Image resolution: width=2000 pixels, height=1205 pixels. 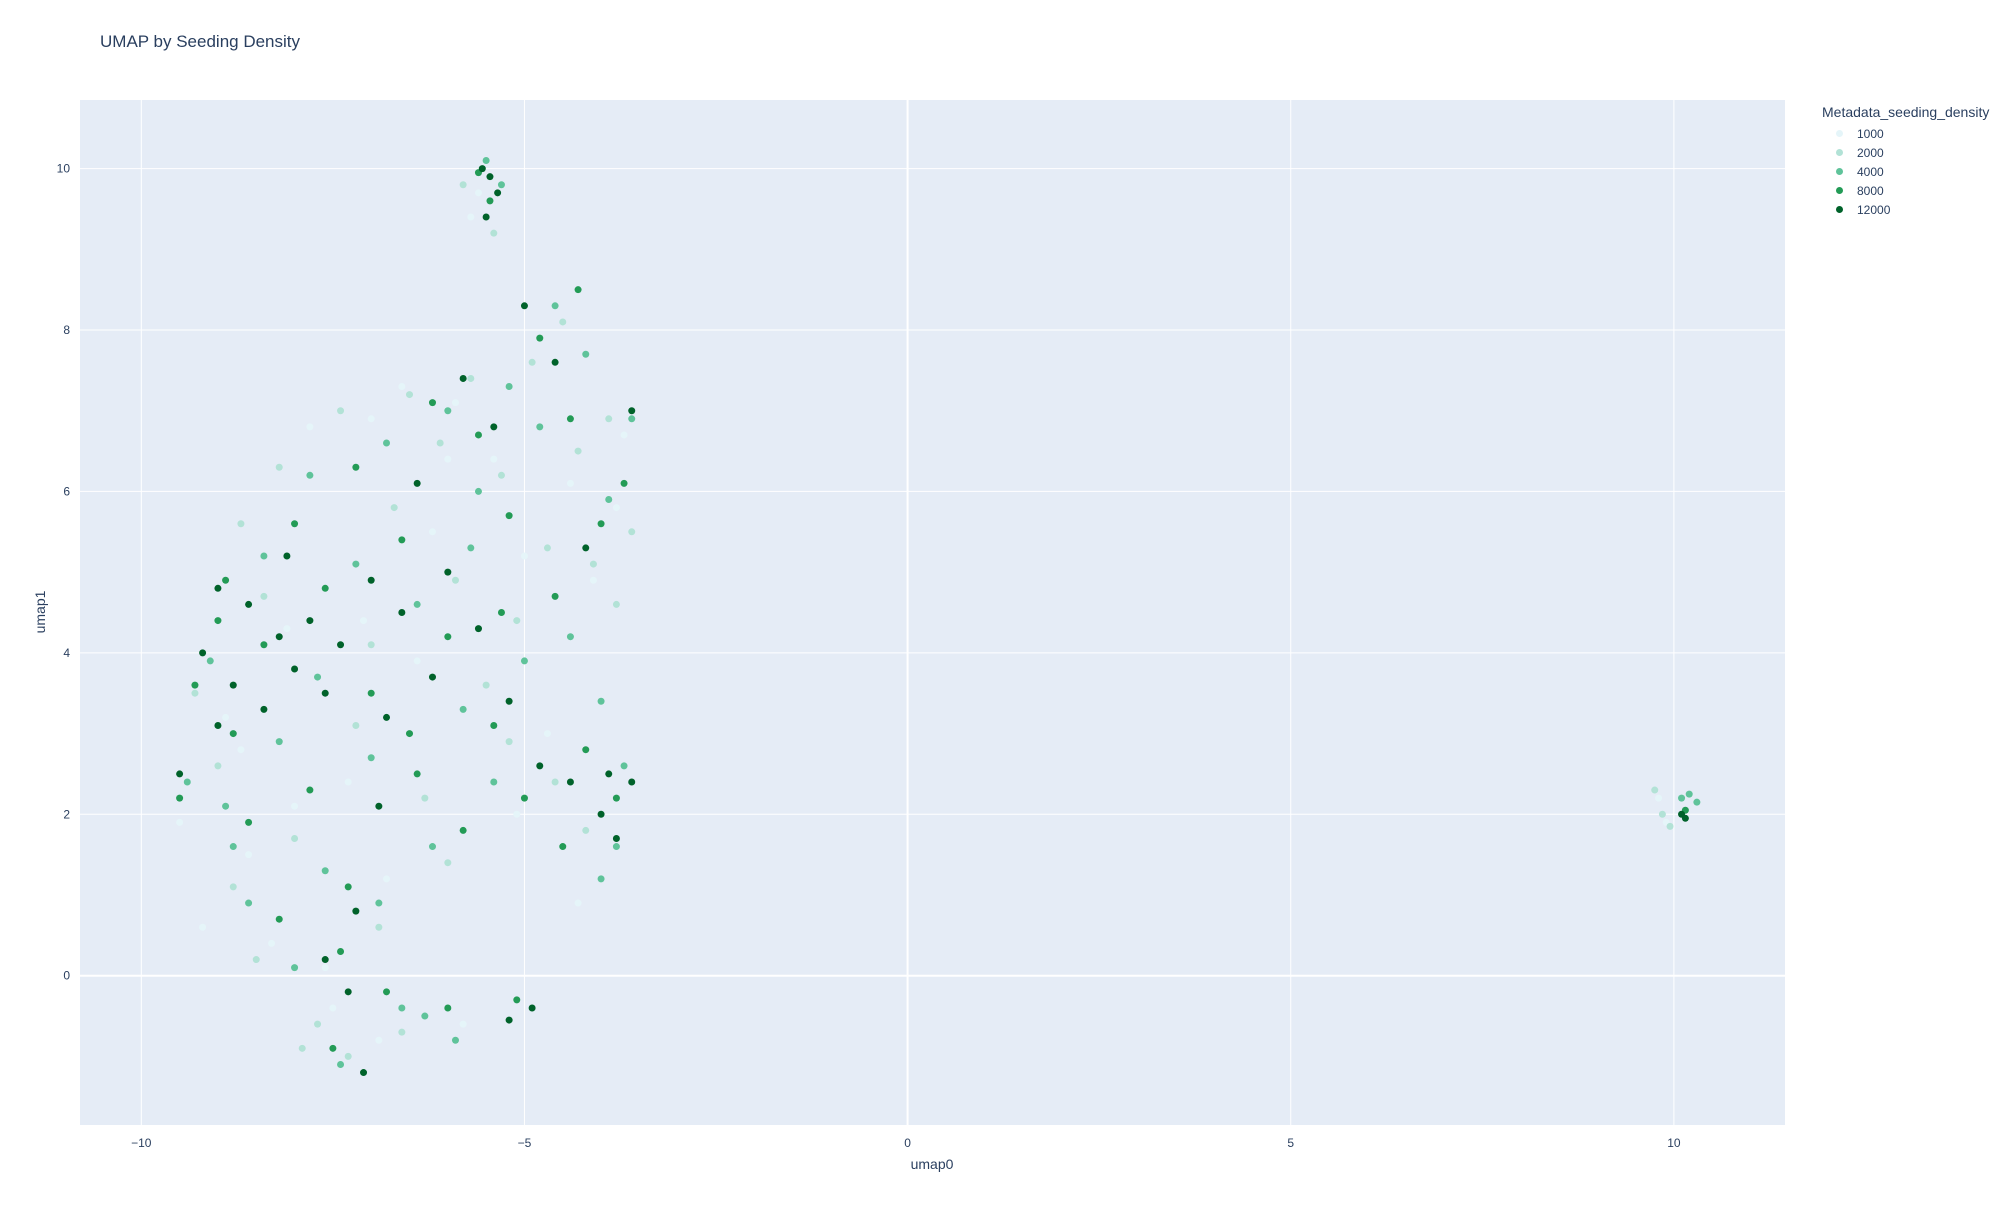 I want to click on legend-item-2000: 2000, so click(x=1905, y=152).